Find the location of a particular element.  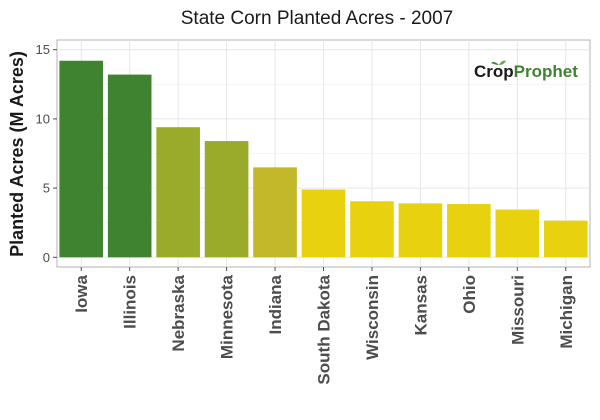

svg-text: CropProphet is located at coordinates (526, 71).